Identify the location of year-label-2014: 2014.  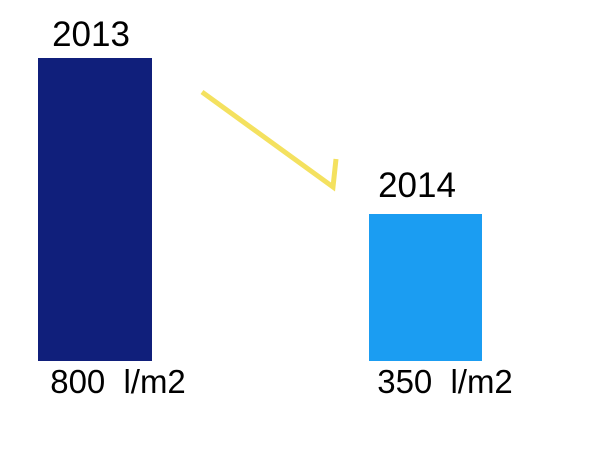
(417, 185).